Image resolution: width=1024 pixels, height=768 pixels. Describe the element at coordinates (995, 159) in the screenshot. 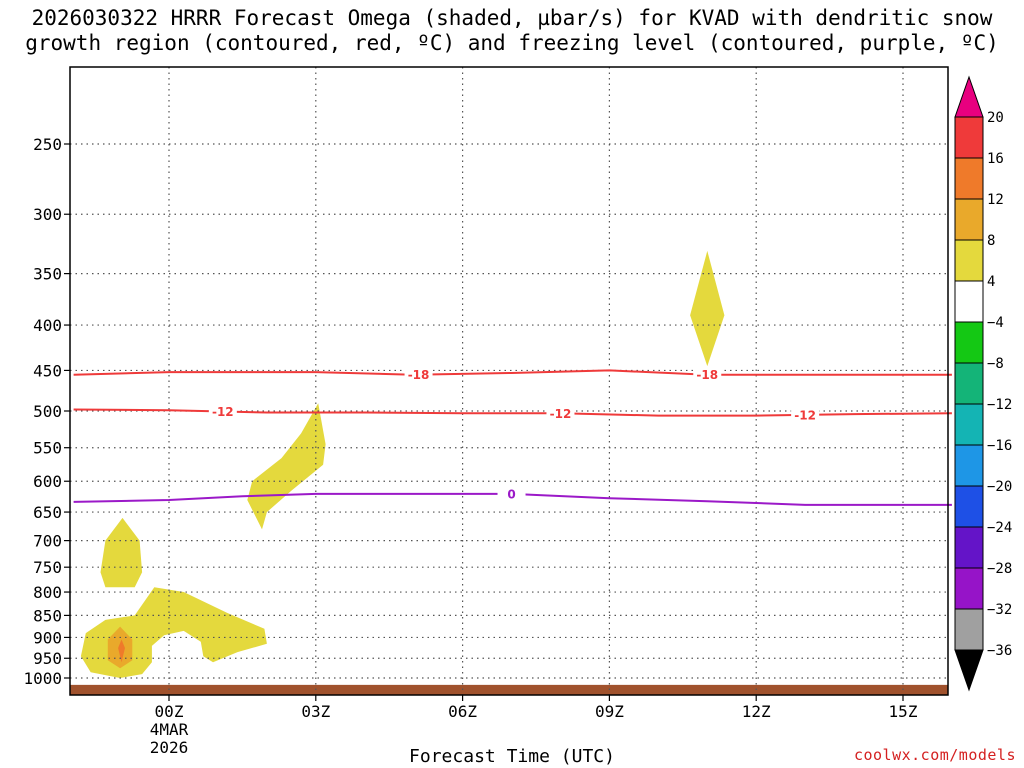

I see `colorbar-label-16: 16` at that location.